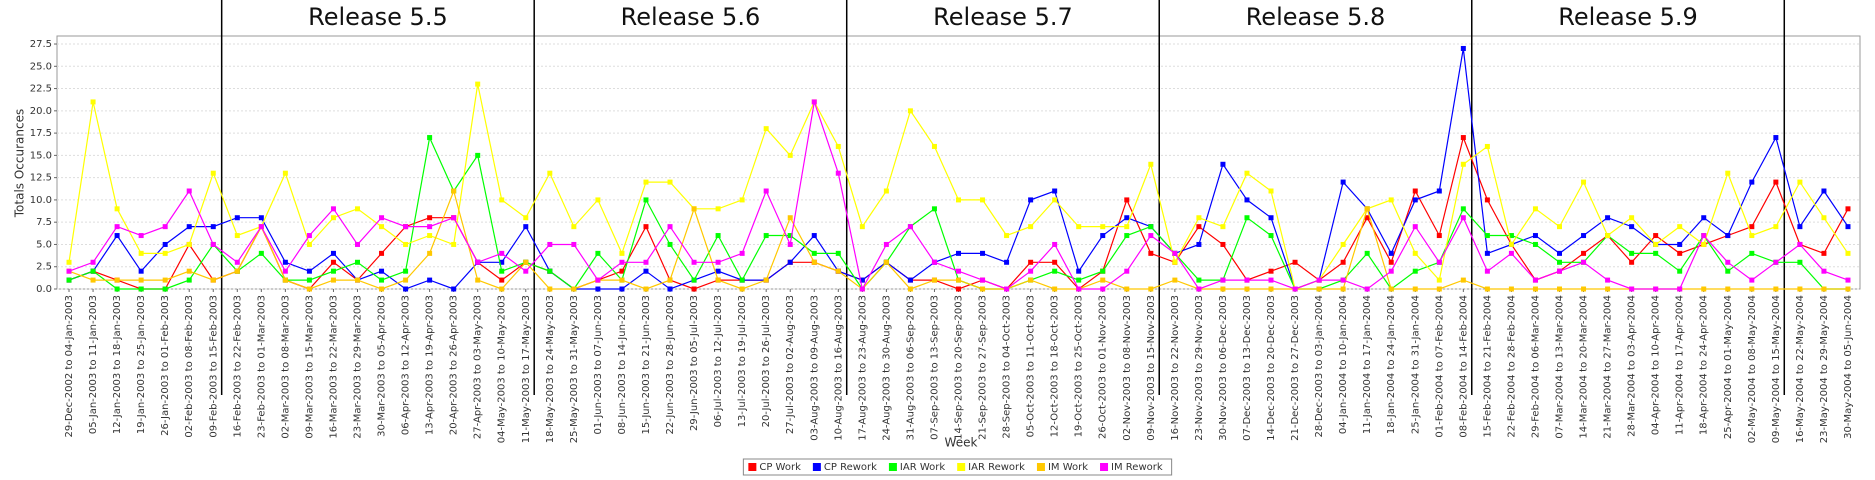 This screenshot has height=480, width=1875. What do you see at coordinates (41, 44) in the screenshot?
I see `y-tick-label: 27.5` at bounding box center [41, 44].